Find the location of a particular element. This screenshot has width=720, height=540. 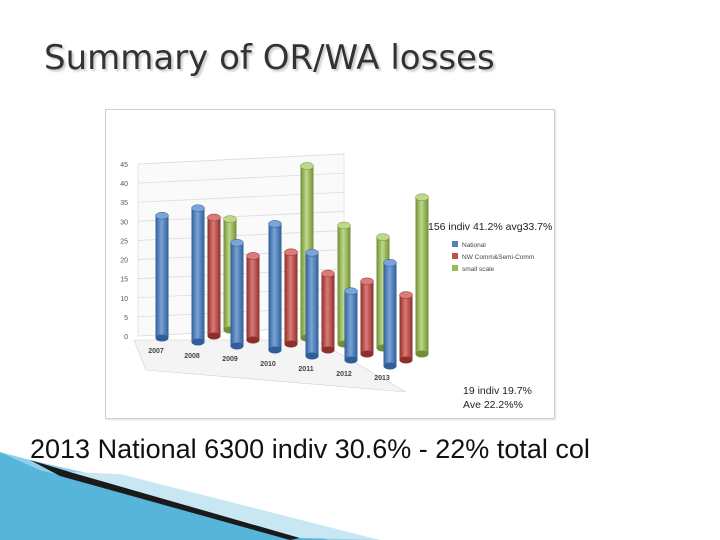

x-tick-label: 2010 is located at coordinates (268, 364).